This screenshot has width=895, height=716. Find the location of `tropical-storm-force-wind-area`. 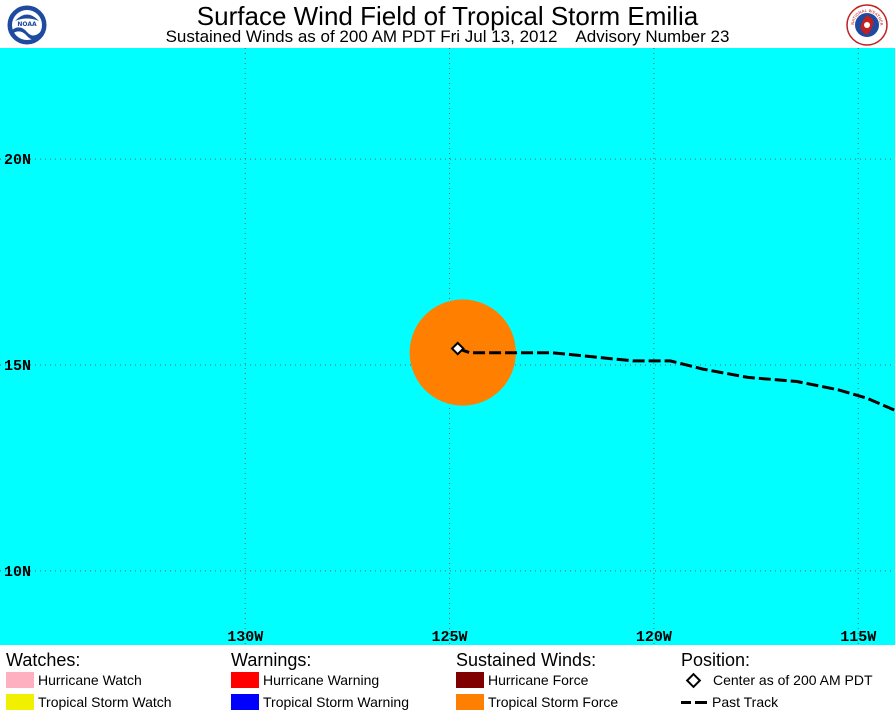

tropical-storm-force-wind-area is located at coordinates (462, 352).